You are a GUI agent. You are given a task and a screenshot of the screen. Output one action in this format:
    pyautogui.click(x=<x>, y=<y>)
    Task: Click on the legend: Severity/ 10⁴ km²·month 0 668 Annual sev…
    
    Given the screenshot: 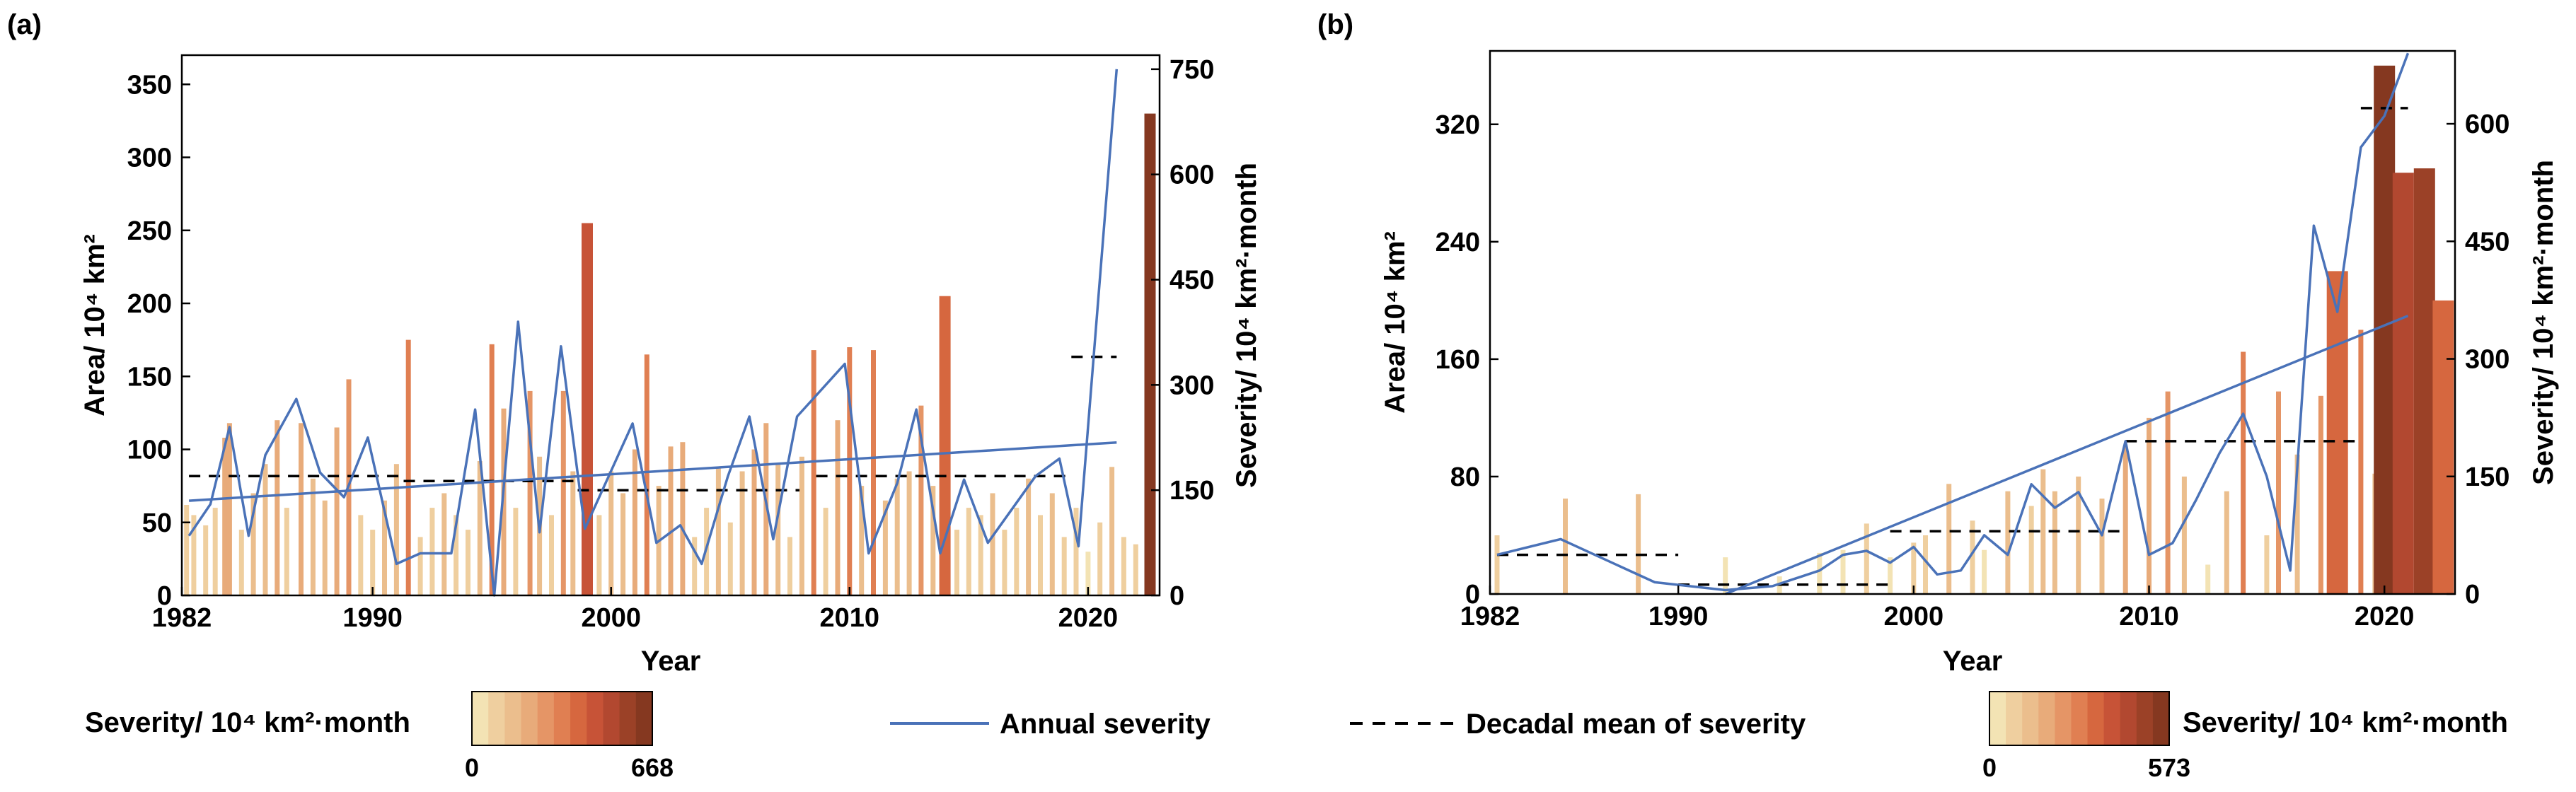 What is the action you would take?
    pyautogui.click(x=1296, y=736)
    